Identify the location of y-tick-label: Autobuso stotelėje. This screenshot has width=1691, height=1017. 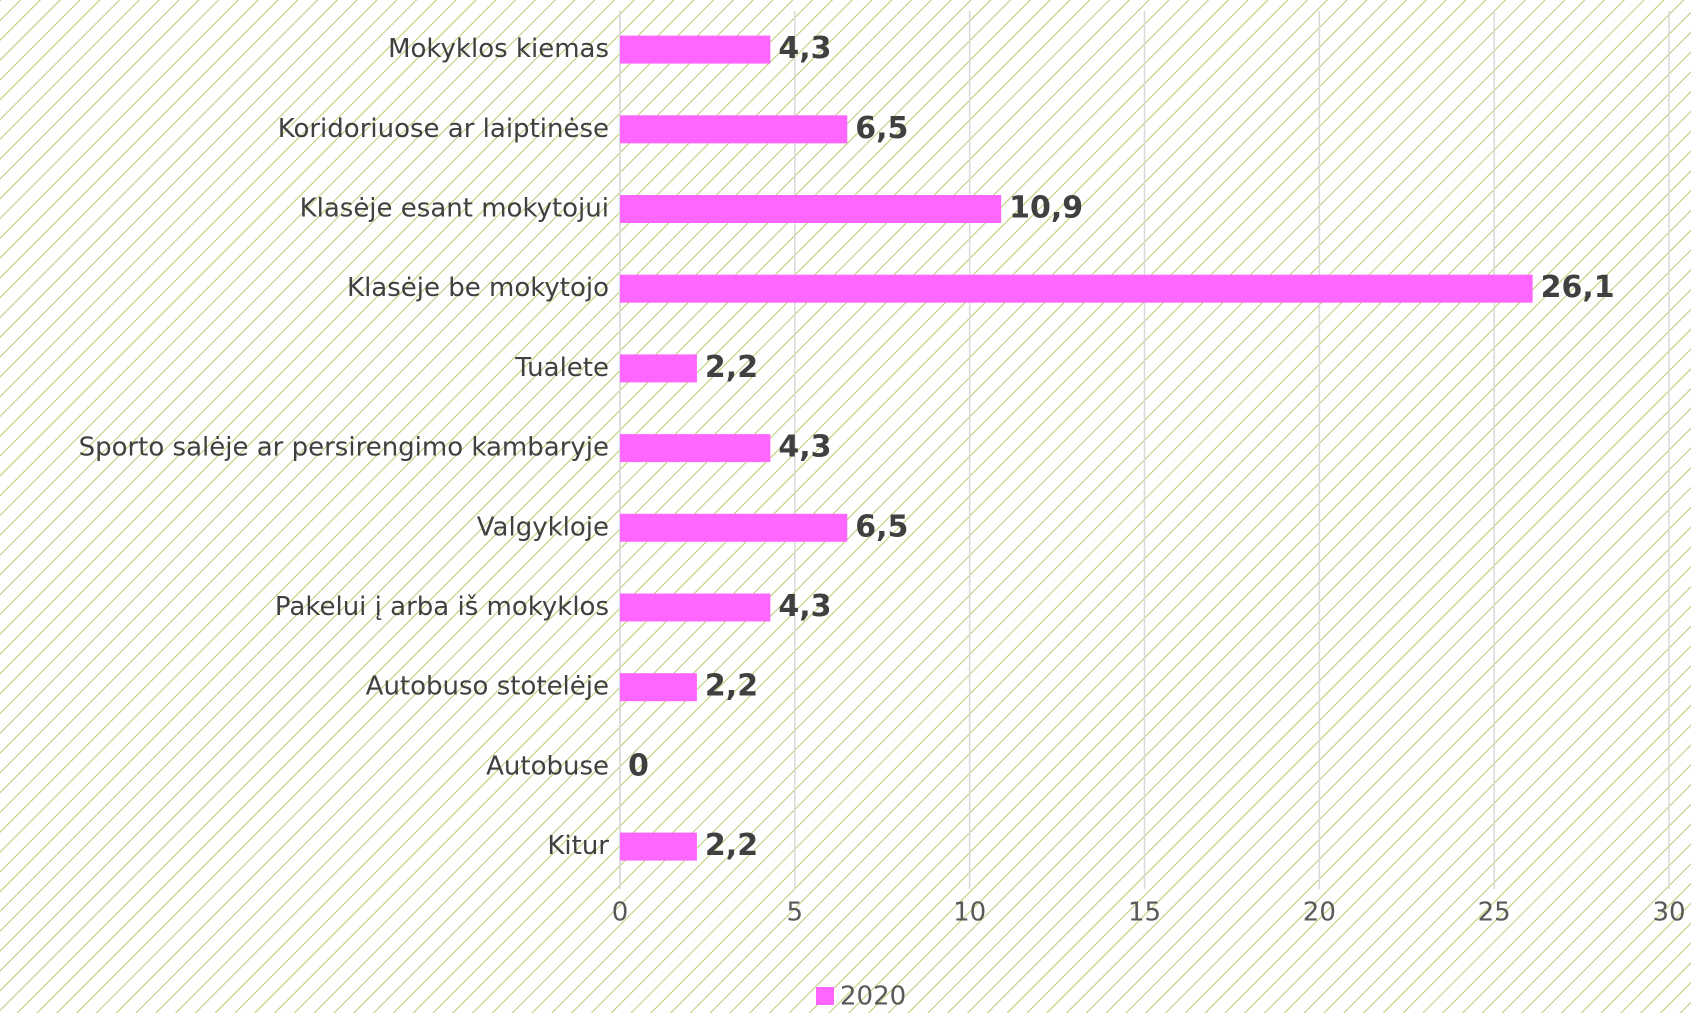
(487, 687).